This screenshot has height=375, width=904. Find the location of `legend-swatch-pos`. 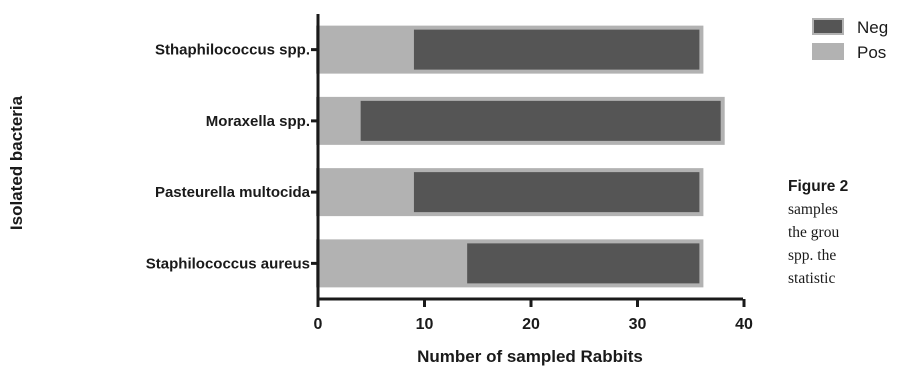

legend-swatch-pos is located at coordinates (828, 51).